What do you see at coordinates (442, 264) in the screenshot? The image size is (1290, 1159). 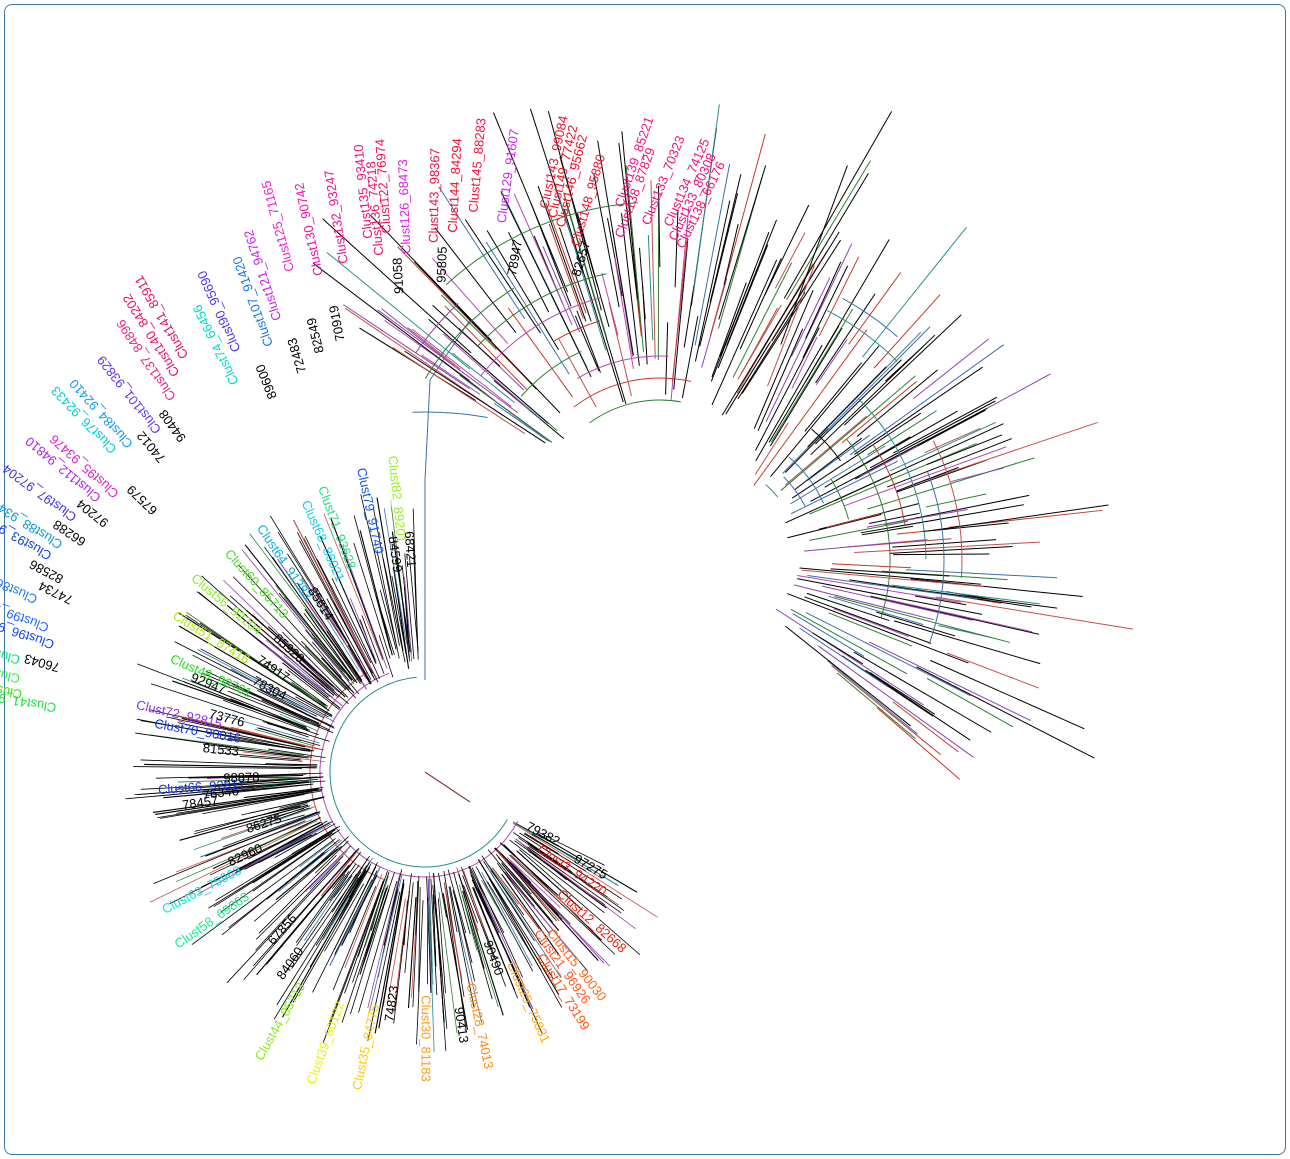 I see `leaf-label: 95805` at bounding box center [442, 264].